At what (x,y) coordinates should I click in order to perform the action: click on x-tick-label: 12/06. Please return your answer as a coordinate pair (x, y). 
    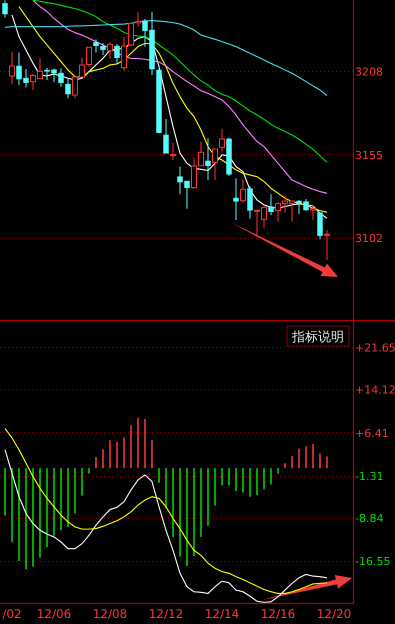
    Looking at the image, I should click on (54, 614).